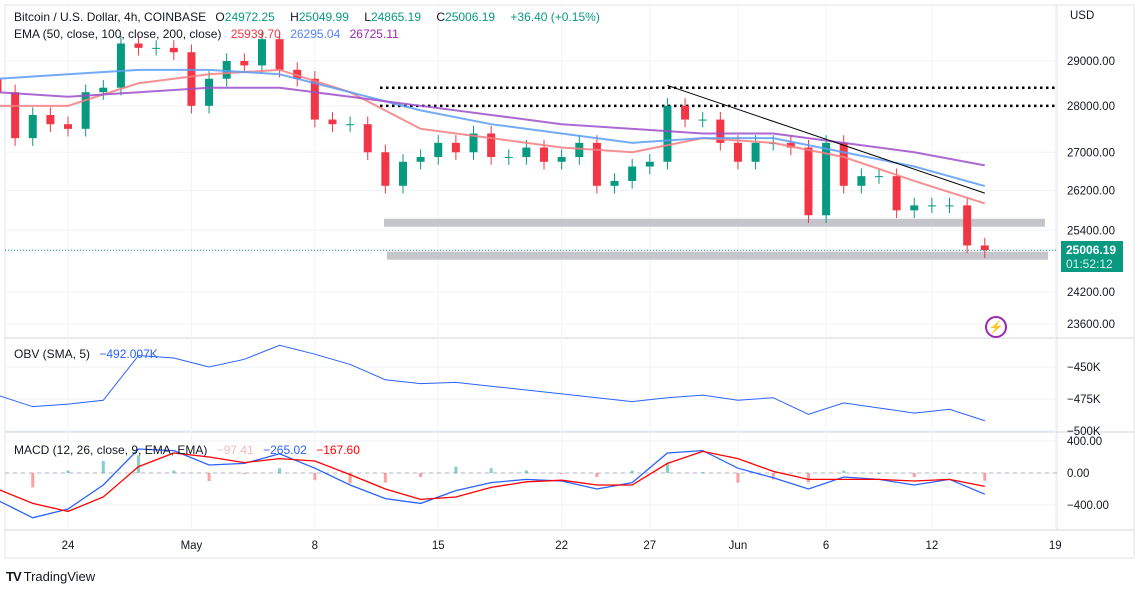 The height and width of the screenshot is (594, 1144). I want to click on macd-tick-label: −400.00, so click(1088, 506).